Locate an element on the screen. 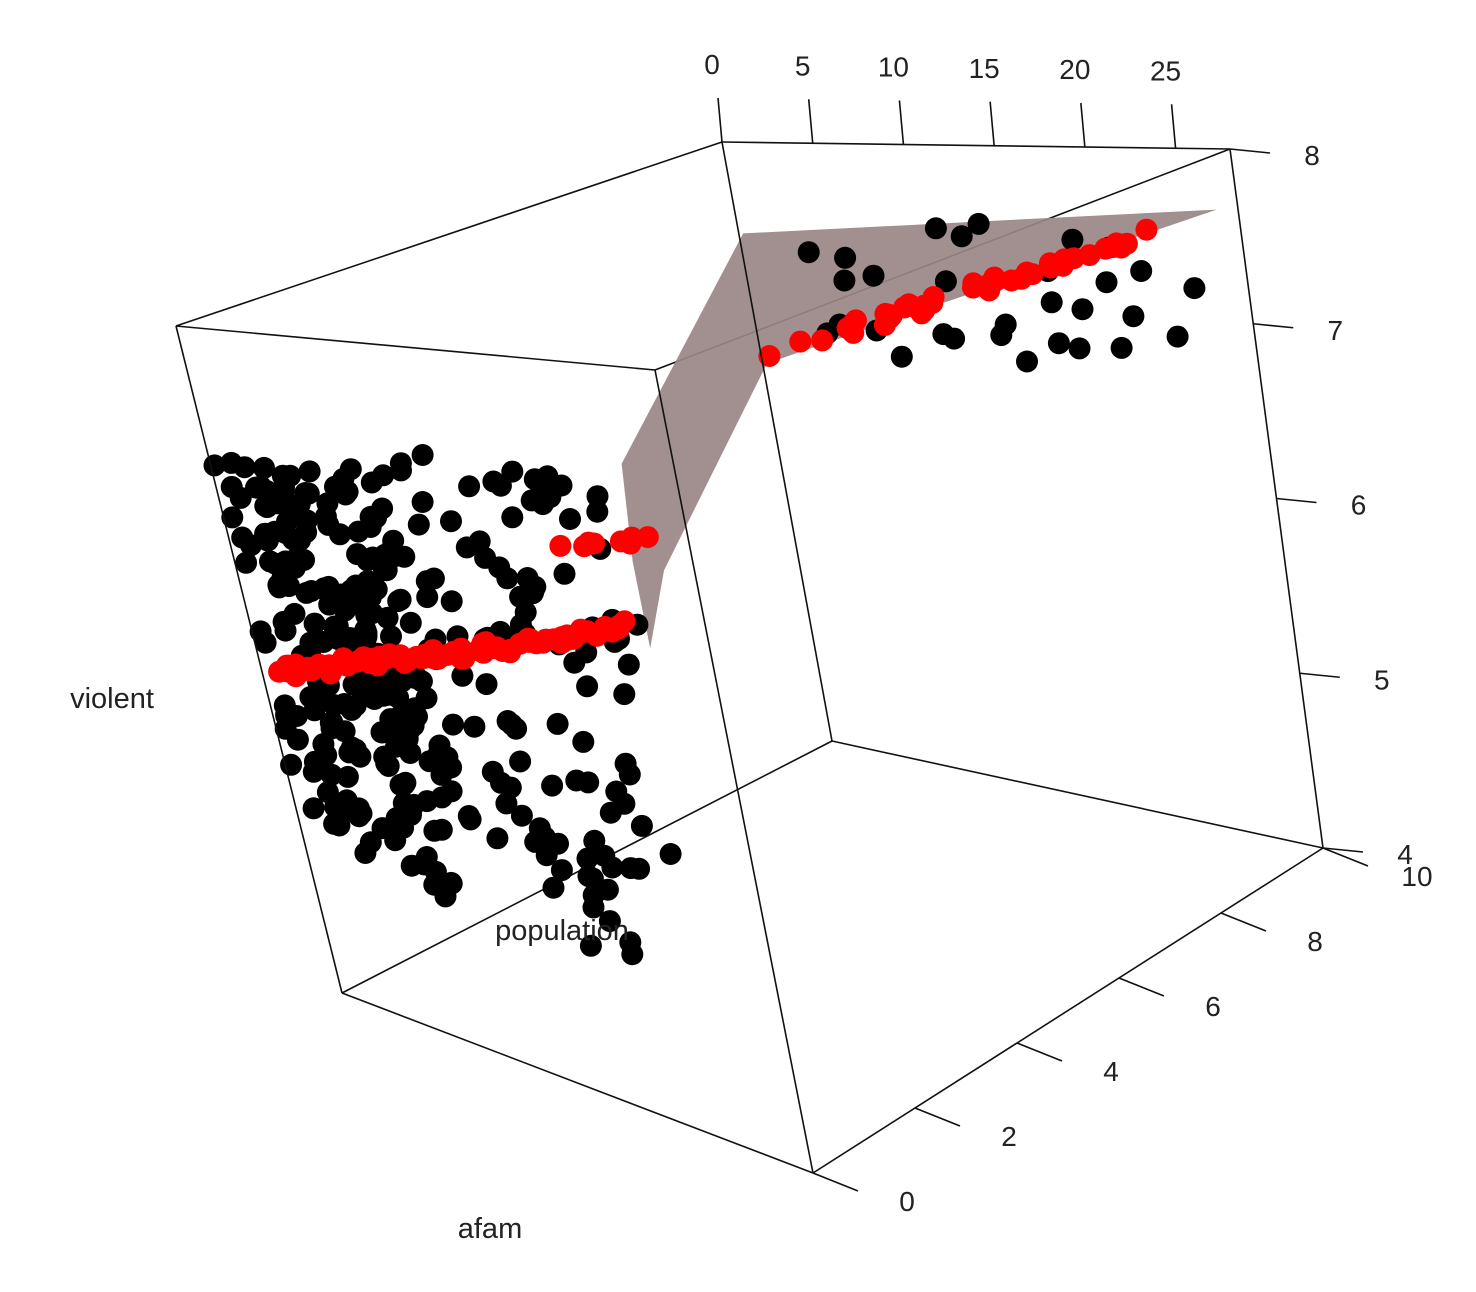 This screenshot has width=1476, height=1292. x-tick-label-4: 8 is located at coordinates (1315, 941).